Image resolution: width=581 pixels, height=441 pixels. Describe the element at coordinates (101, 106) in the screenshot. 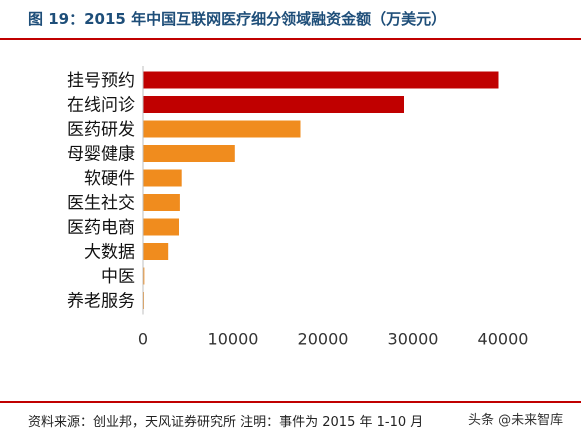

I see `category-label: 在线问诊` at that location.